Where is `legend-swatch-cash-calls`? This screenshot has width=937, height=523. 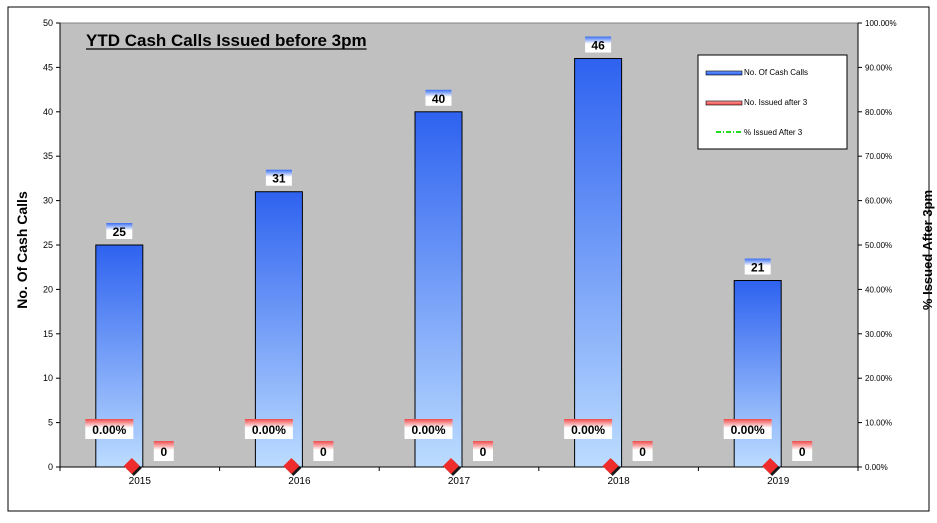 legend-swatch-cash-calls is located at coordinates (724, 73).